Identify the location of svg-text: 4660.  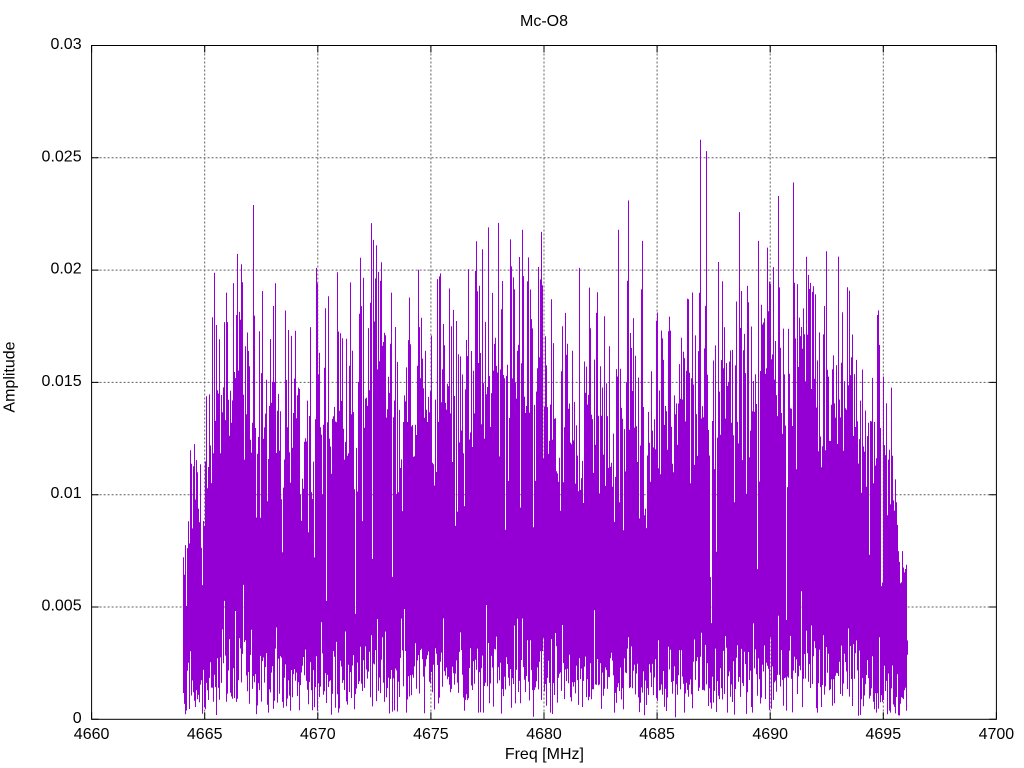
(92, 734).